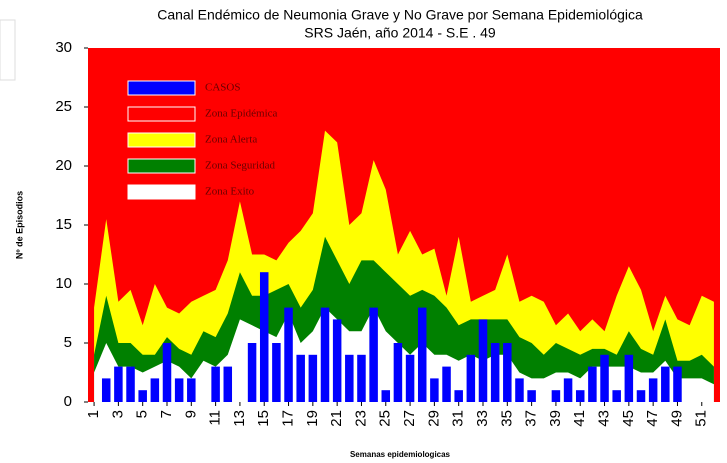  Describe the element at coordinates (166, 414) in the screenshot. I see `x-tick-label: 7` at that location.